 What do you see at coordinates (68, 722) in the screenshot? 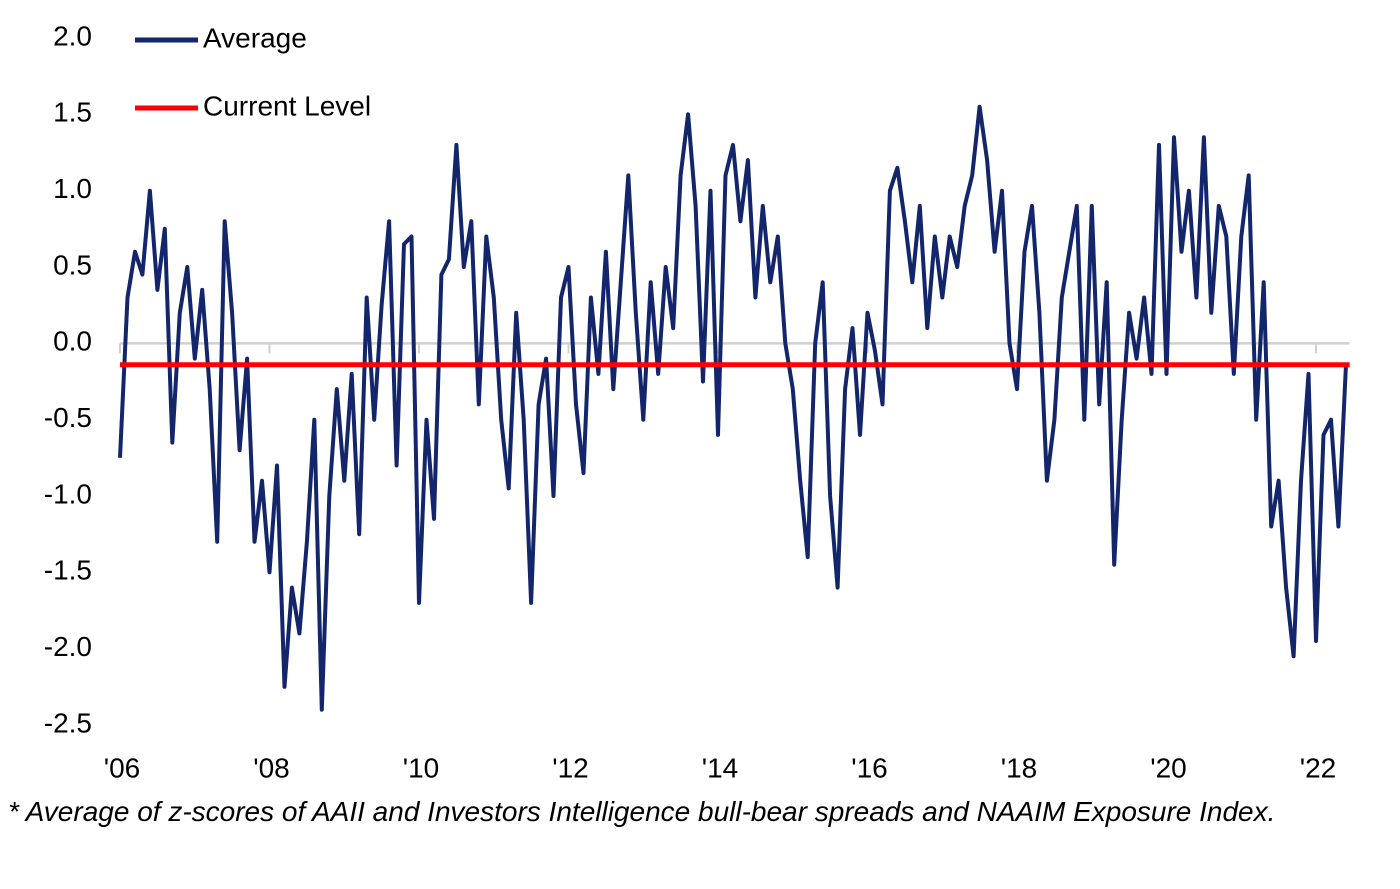
I see `y-tick-label: -2.5` at bounding box center [68, 722].